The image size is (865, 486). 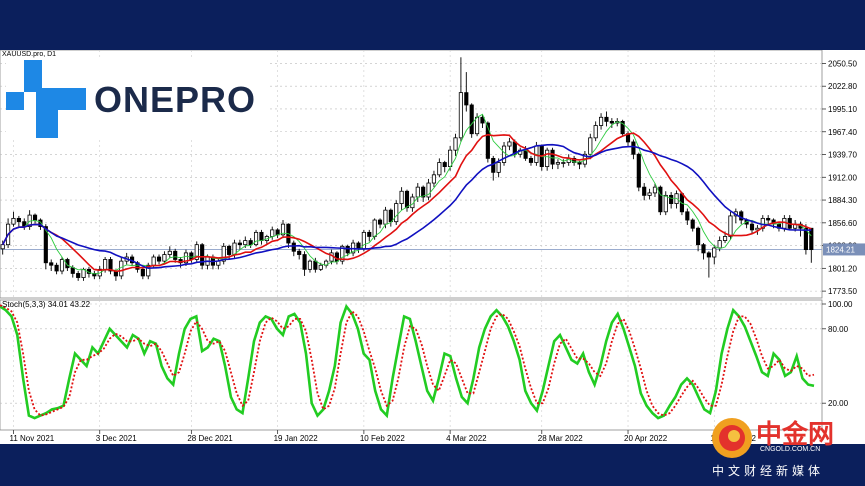 I want to click on price-tick-label: 1912.00, so click(x=842, y=177).